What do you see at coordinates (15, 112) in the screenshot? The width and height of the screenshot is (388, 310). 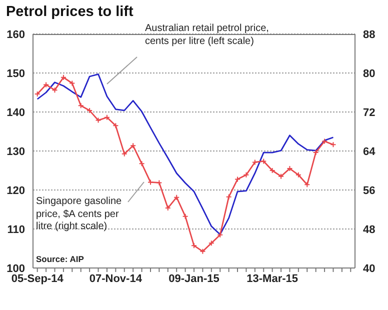 I see `y-tick-label: 140` at bounding box center [15, 112].